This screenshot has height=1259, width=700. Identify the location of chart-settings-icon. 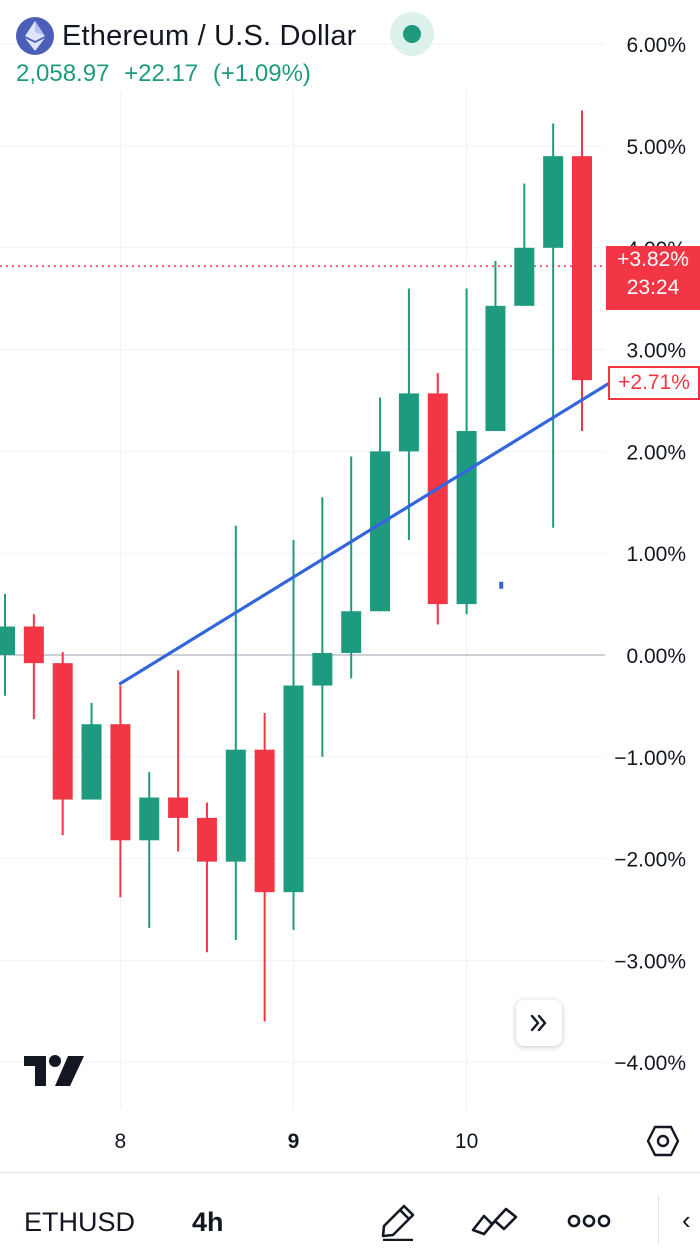
(663, 1141).